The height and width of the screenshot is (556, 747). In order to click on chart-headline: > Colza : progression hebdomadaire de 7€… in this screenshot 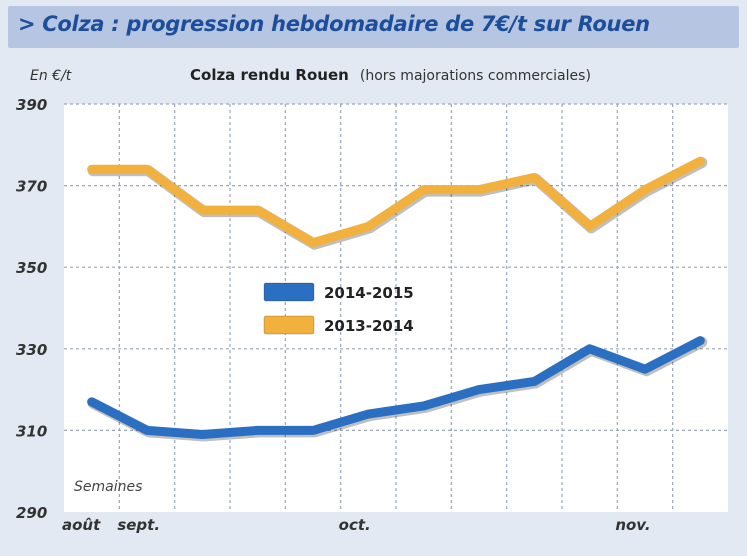, I will do `click(334, 24)`.